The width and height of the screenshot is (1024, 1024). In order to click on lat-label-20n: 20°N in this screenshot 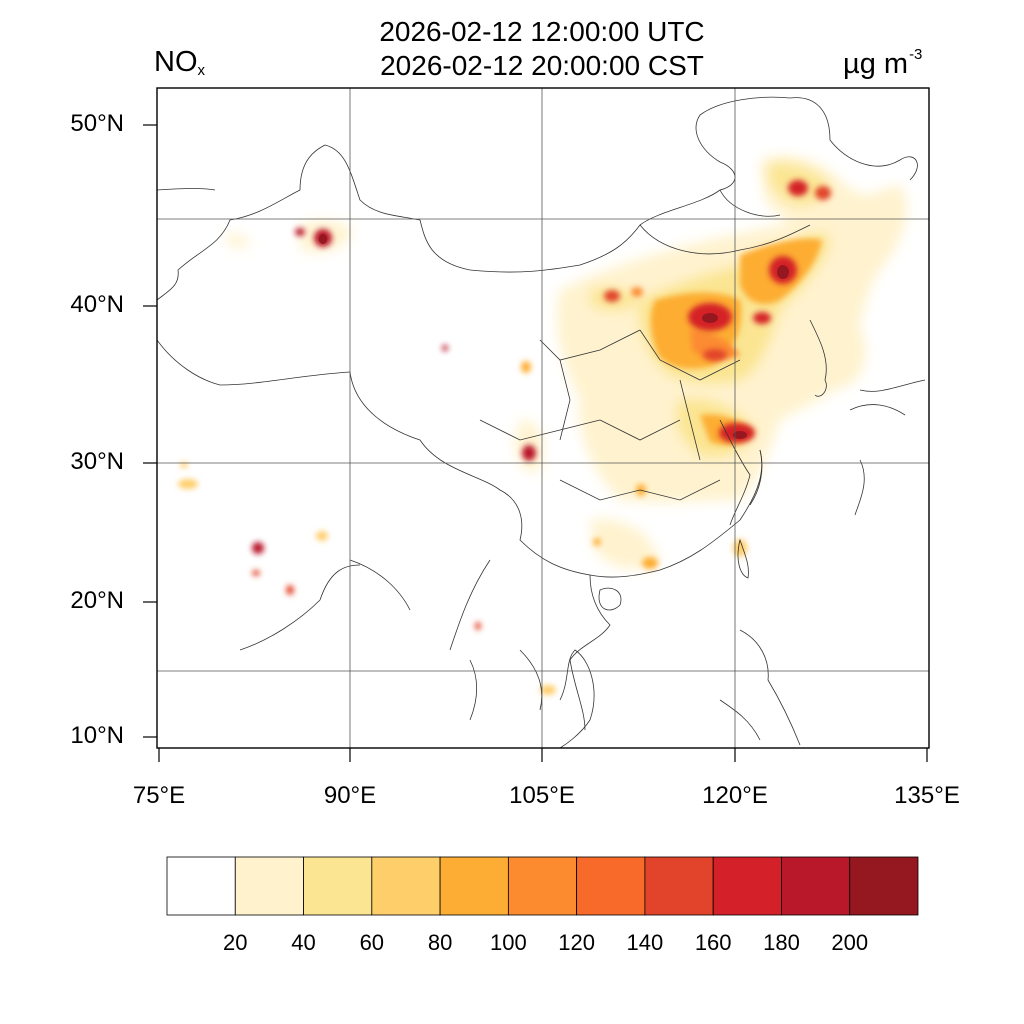, I will do `click(97, 600)`.